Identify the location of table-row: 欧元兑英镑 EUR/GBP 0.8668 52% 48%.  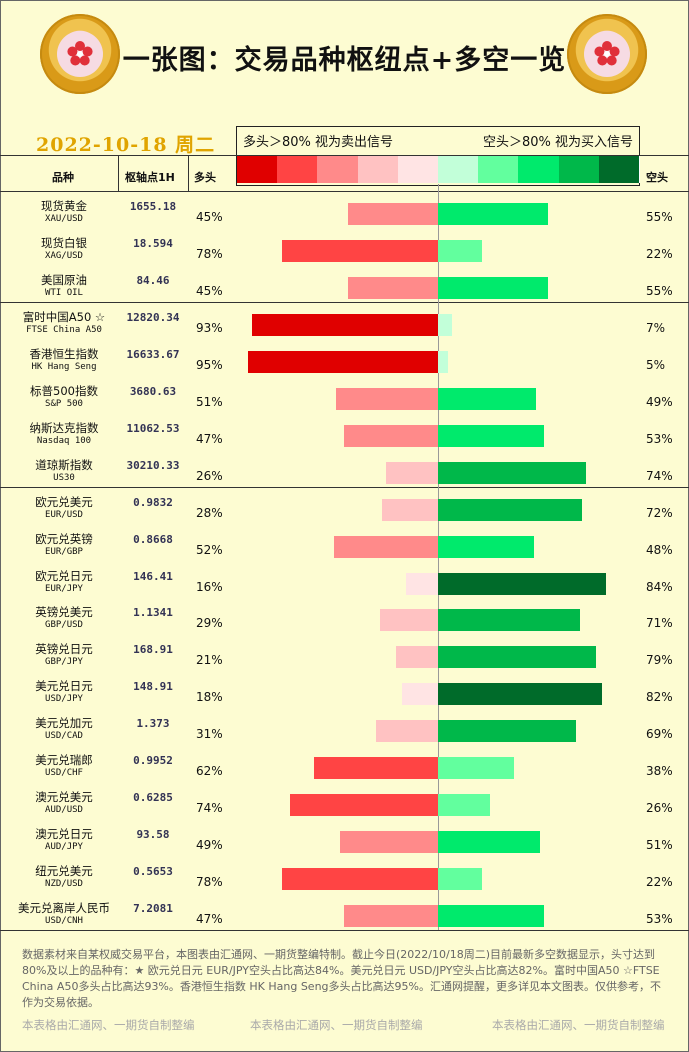
(344, 548).